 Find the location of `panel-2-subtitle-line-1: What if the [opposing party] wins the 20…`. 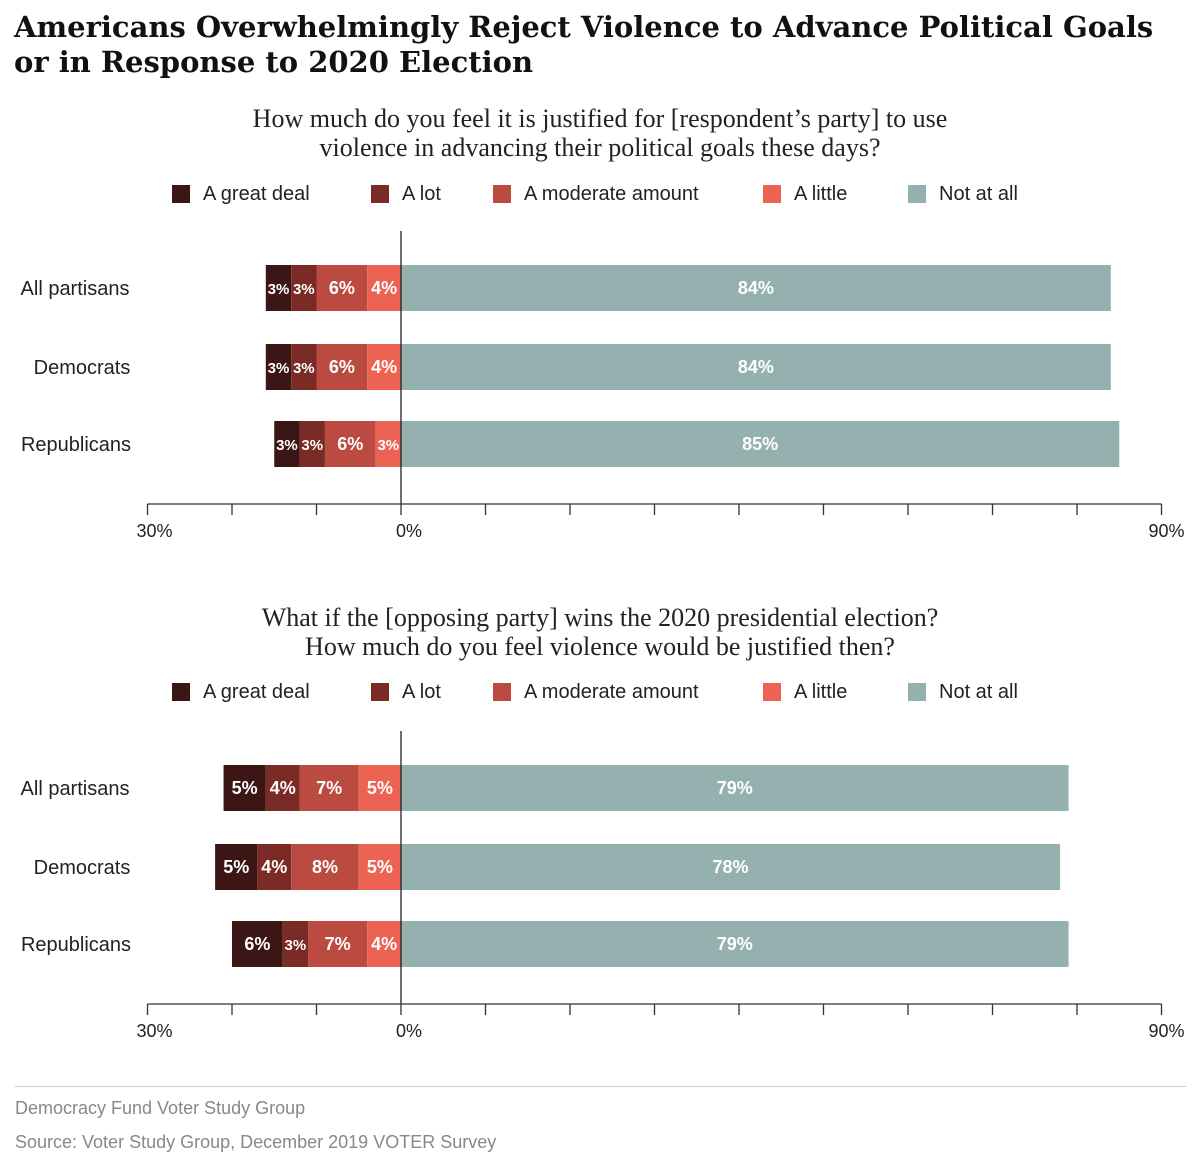

panel-2-subtitle-line-1: What if the [opposing party] wins the 20… is located at coordinates (600, 617).